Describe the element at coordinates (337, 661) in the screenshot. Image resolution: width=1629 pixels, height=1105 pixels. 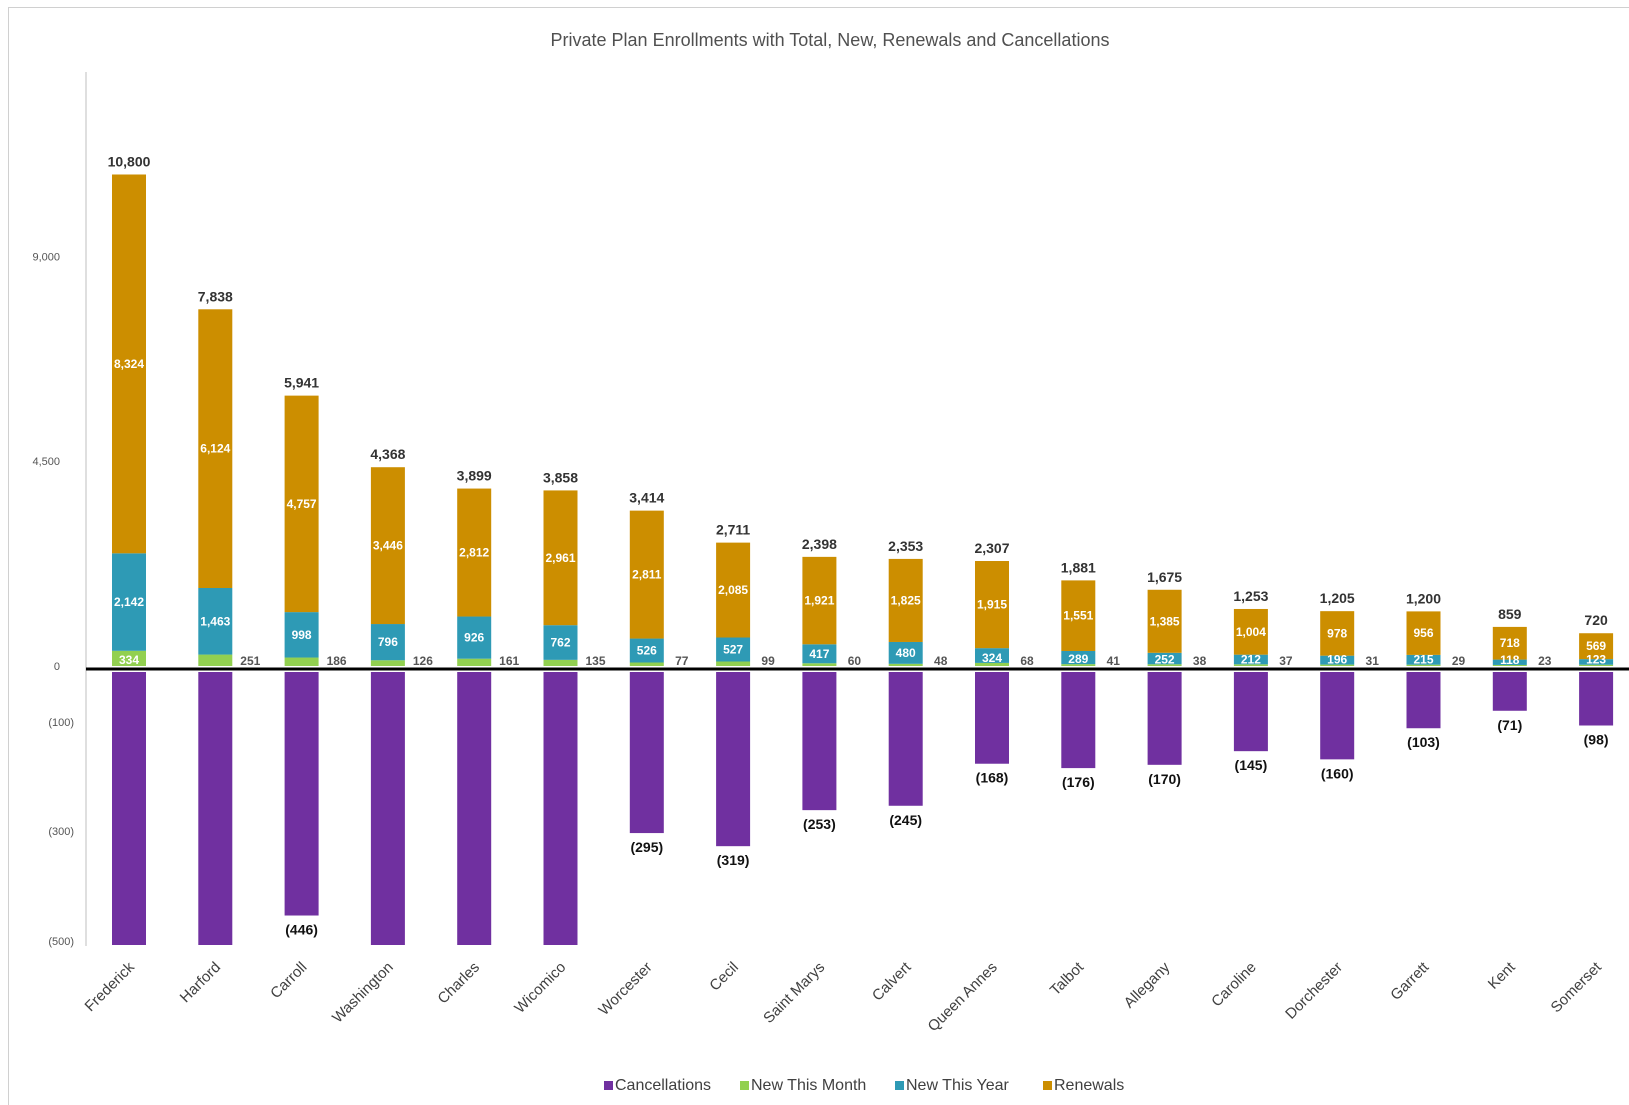
I see `new-this-month-label-carroll: 186` at that location.